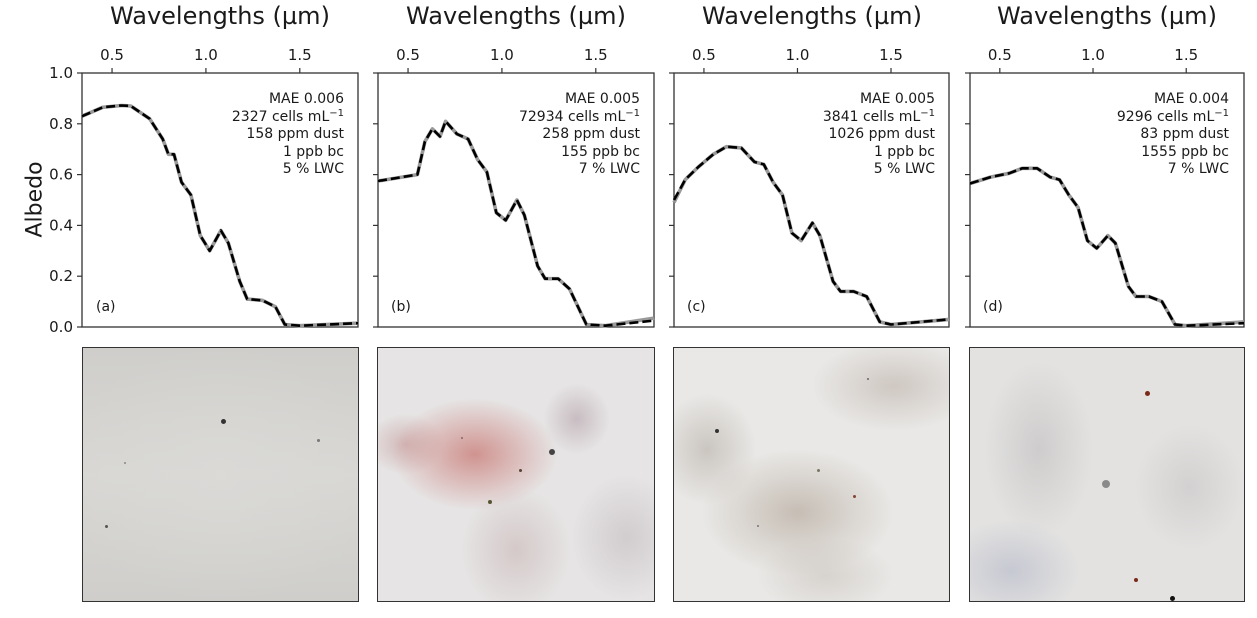 The height and width of the screenshot is (618, 1257). I want to click on mae-d: MAE 0.004, so click(1191, 99).